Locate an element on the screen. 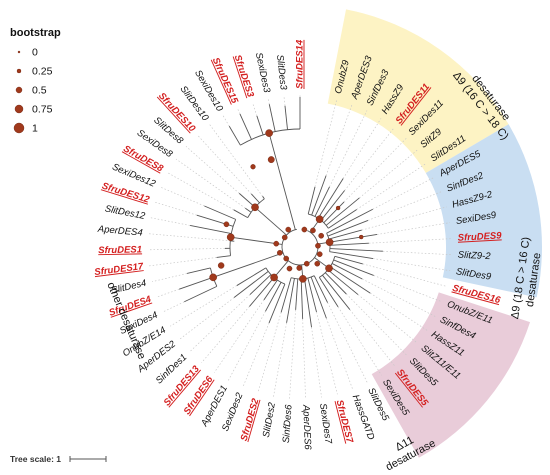 This screenshot has height=475, width=550. bootstrap-nodes is located at coordinates (286, 206).